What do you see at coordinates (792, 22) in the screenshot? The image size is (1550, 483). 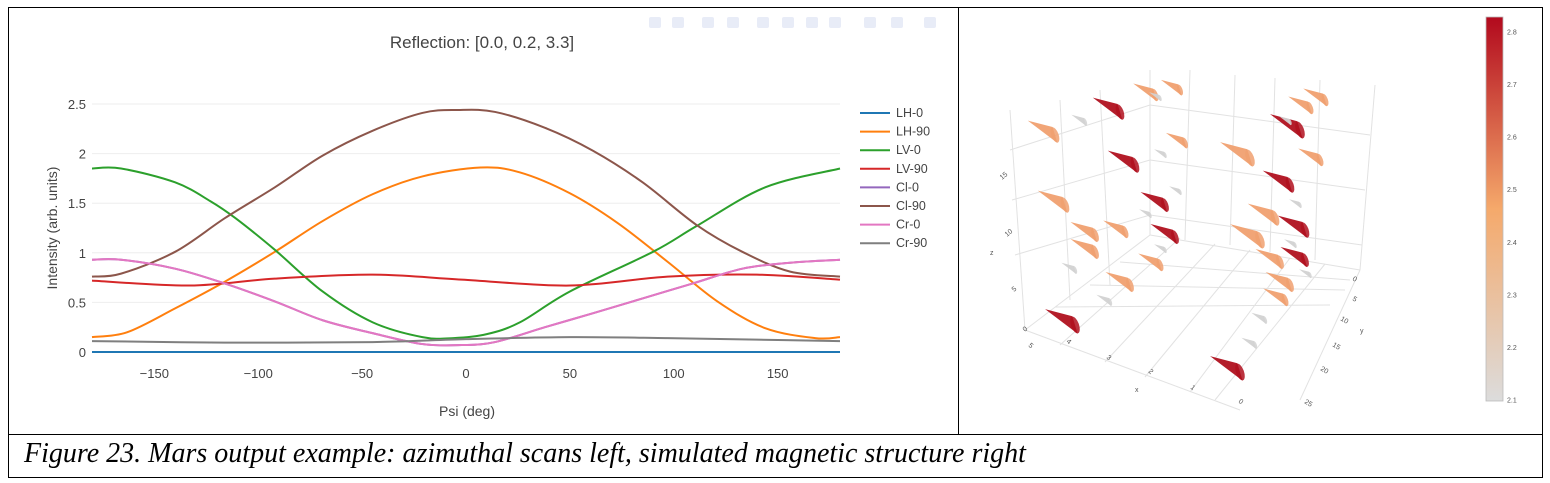 I see `modebar` at bounding box center [792, 22].